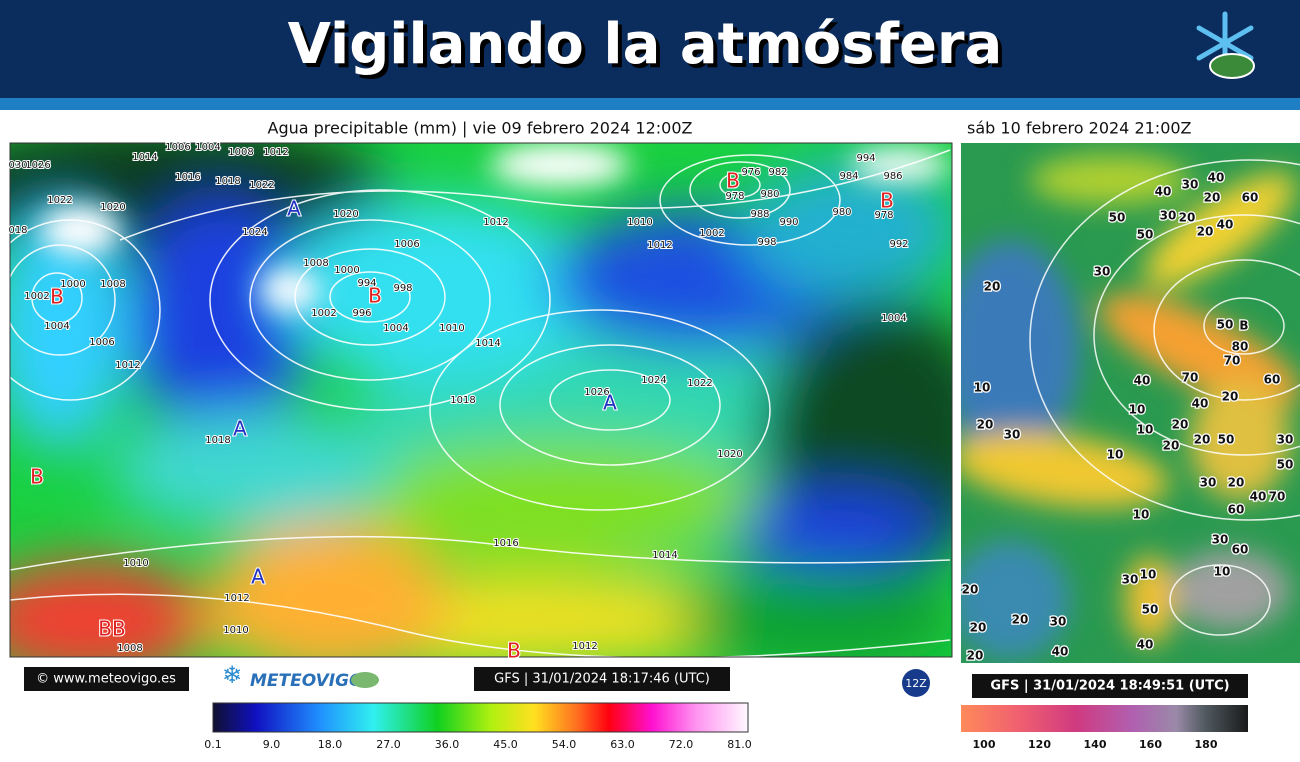 The image size is (1300, 762). Describe the element at coordinates (37, 165) in the screenshot. I see `isobar-label: 1026` at that location.